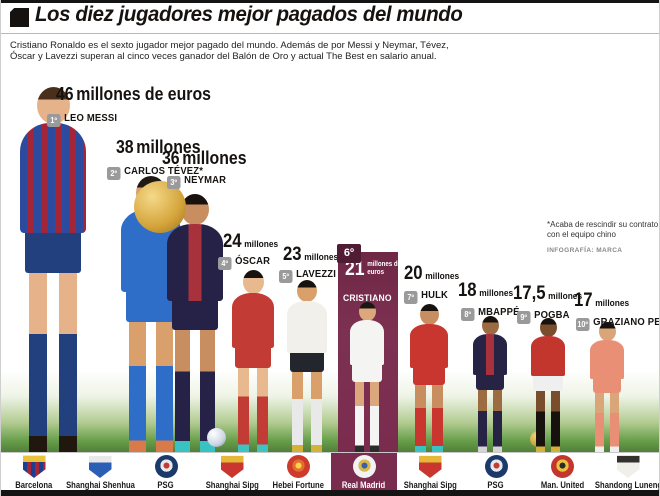  What do you see at coordinates (298, 485) in the screenshot?
I see `club-name: Hebei Fortune` at bounding box center [298, 485].